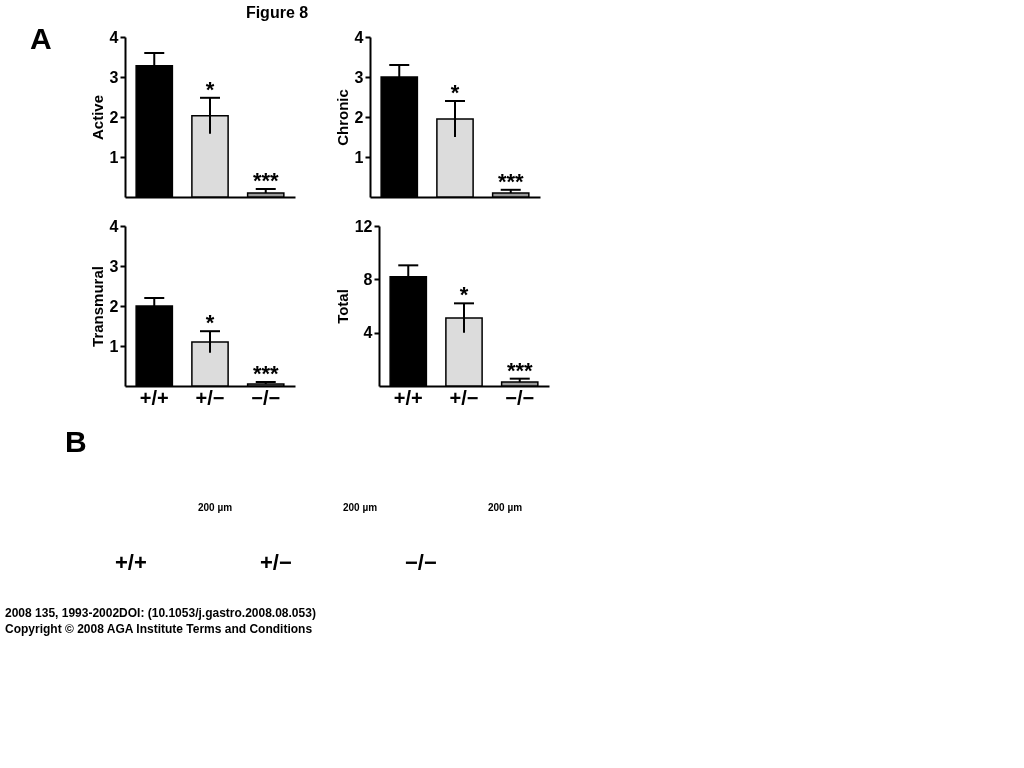  What do you see at coordinates (342, 117) in the screenshot?
I see `y-axis-title: Chronic` at bounding box center [342, 117].